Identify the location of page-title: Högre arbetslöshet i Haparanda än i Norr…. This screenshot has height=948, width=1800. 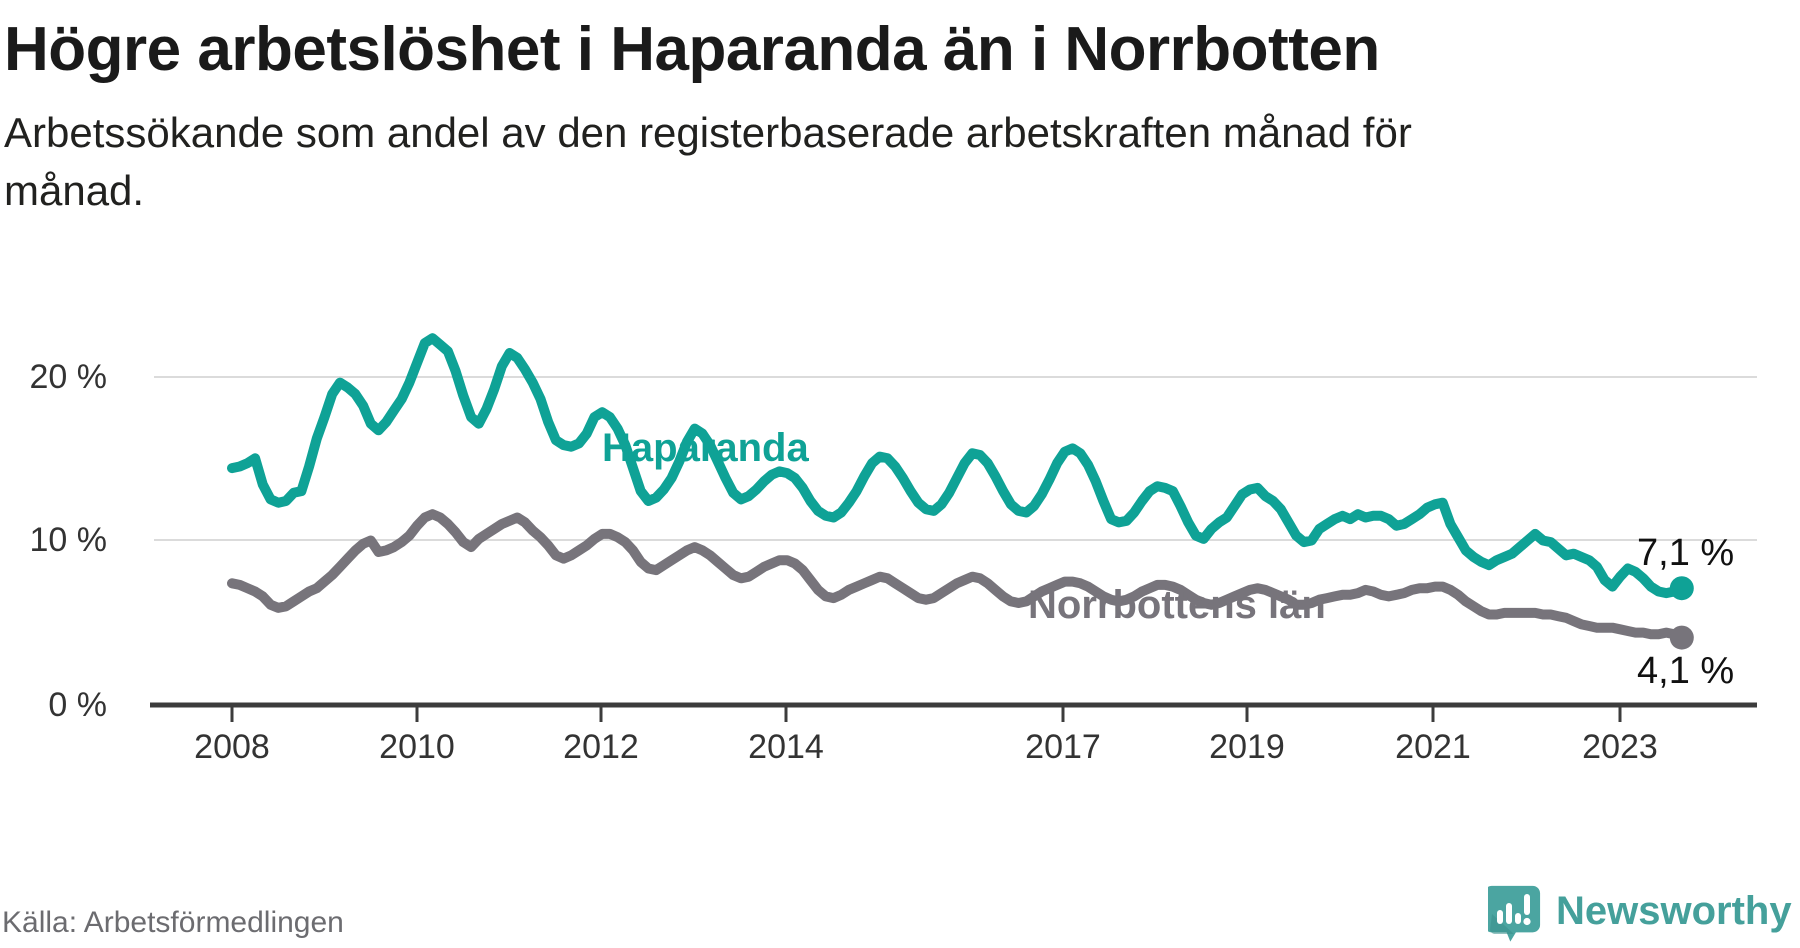
(692, 49).